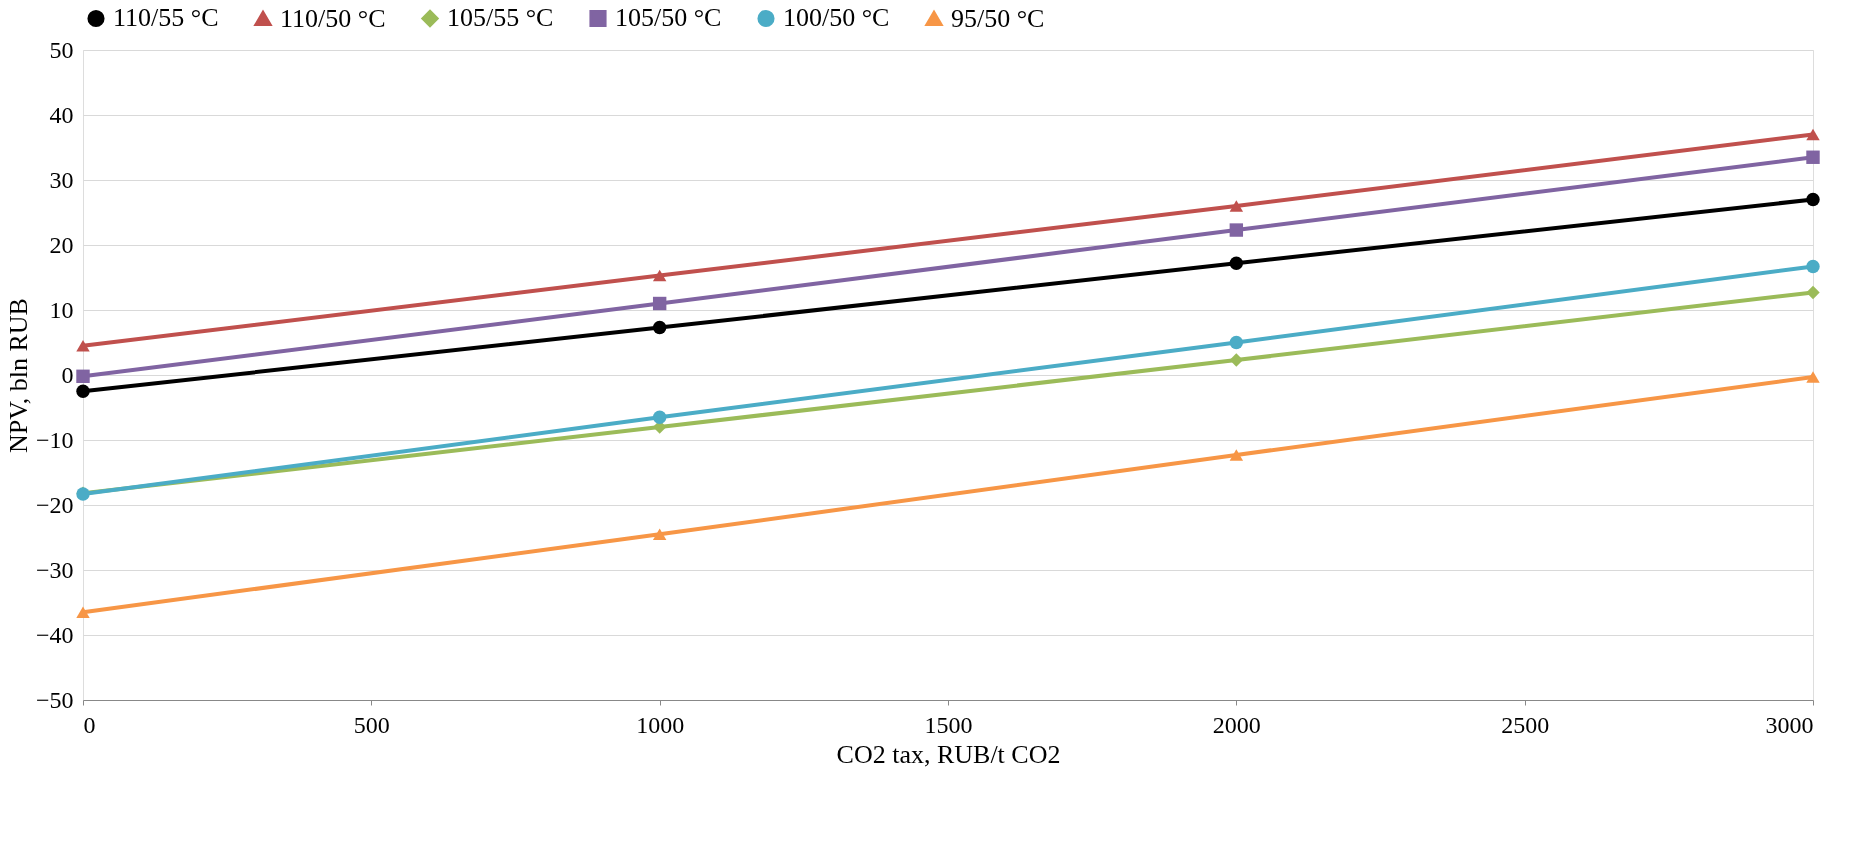 The width and height of the screenshot is (1868, 848). Describe the element at coordinates (54, 504) in the screenshot. I see `y-tick-label: −20` at that location.